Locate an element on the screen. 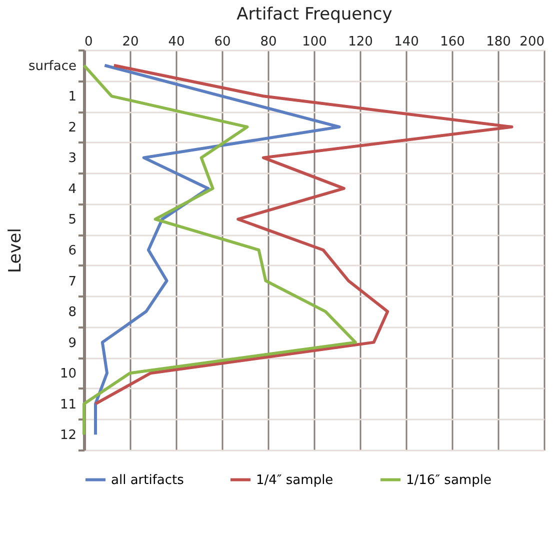 The image size is (555, 538). x-axis-title: Artifact Frequency is located at coordinates (314, 14).